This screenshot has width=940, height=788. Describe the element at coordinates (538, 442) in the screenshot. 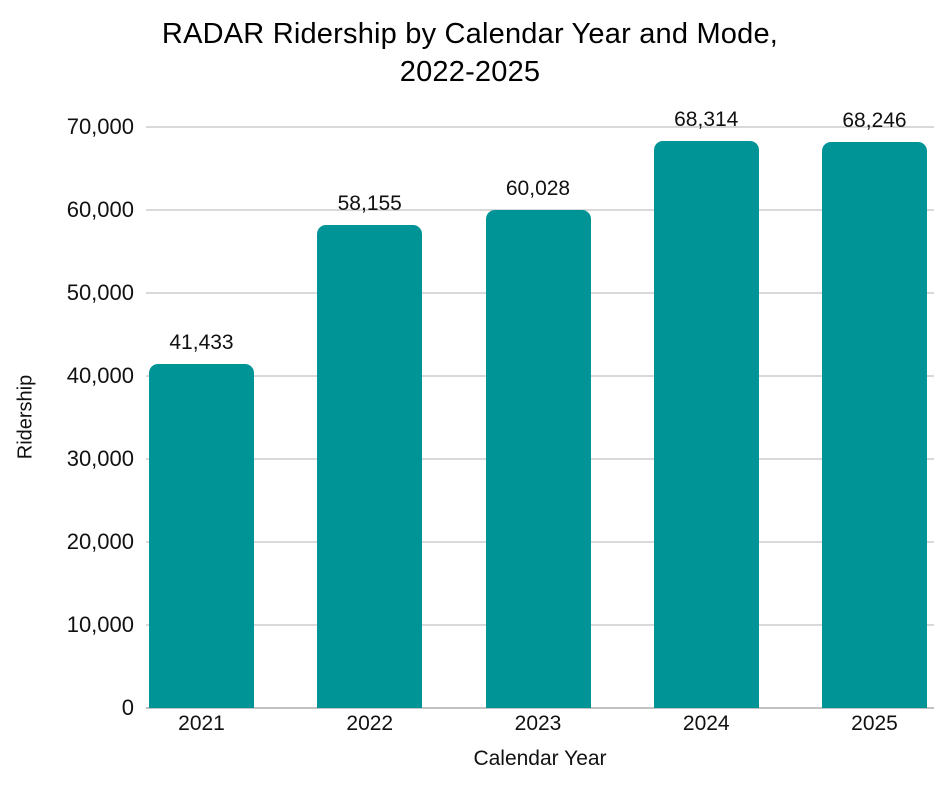

I see `bar-2023: 60,028` at that location.